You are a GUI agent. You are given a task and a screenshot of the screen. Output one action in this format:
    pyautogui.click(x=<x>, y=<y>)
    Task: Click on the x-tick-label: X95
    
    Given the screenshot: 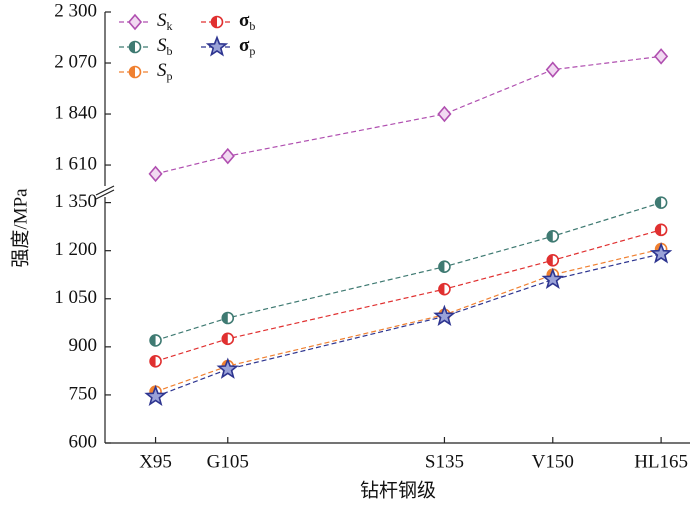 What is the action you would take?
    pyautogui.click(x=155, y=461)
    